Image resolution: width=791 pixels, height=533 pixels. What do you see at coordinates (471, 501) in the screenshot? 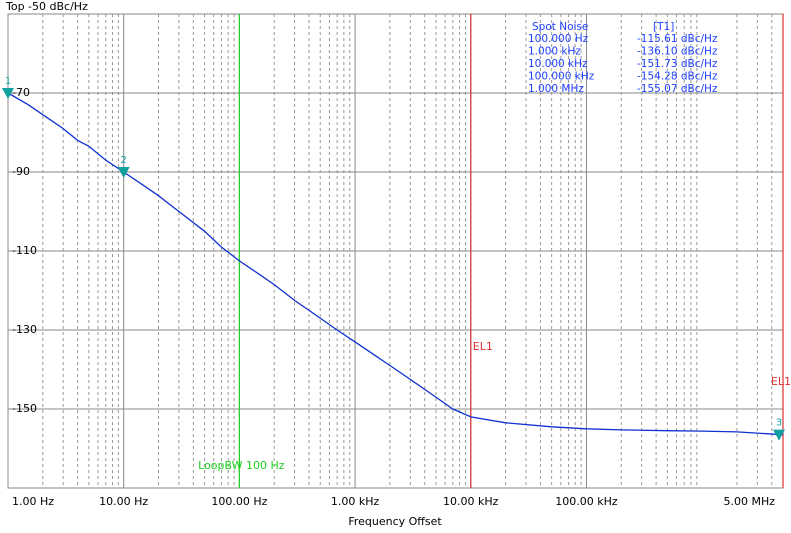
I see `x-tick-label: 10.00 kHz` at bounding box center [471, 501].